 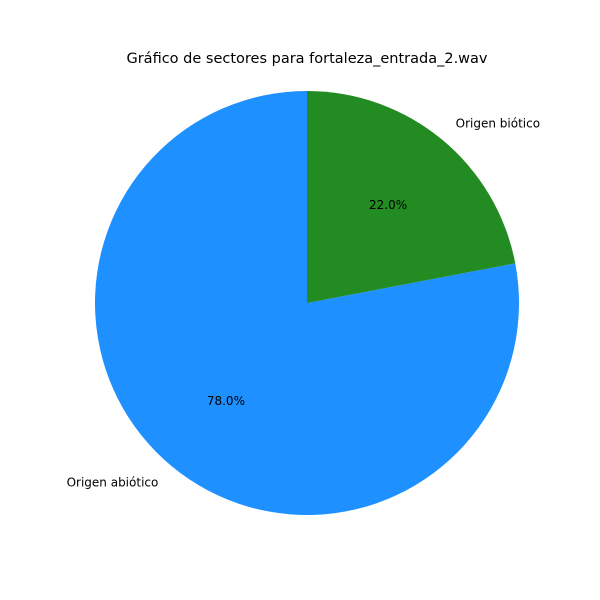 What do you see at coordinates (113, 483) in the screenshot?
I see `slice-category-label-1: Origen abiótico` at bounding box center [113, 483].